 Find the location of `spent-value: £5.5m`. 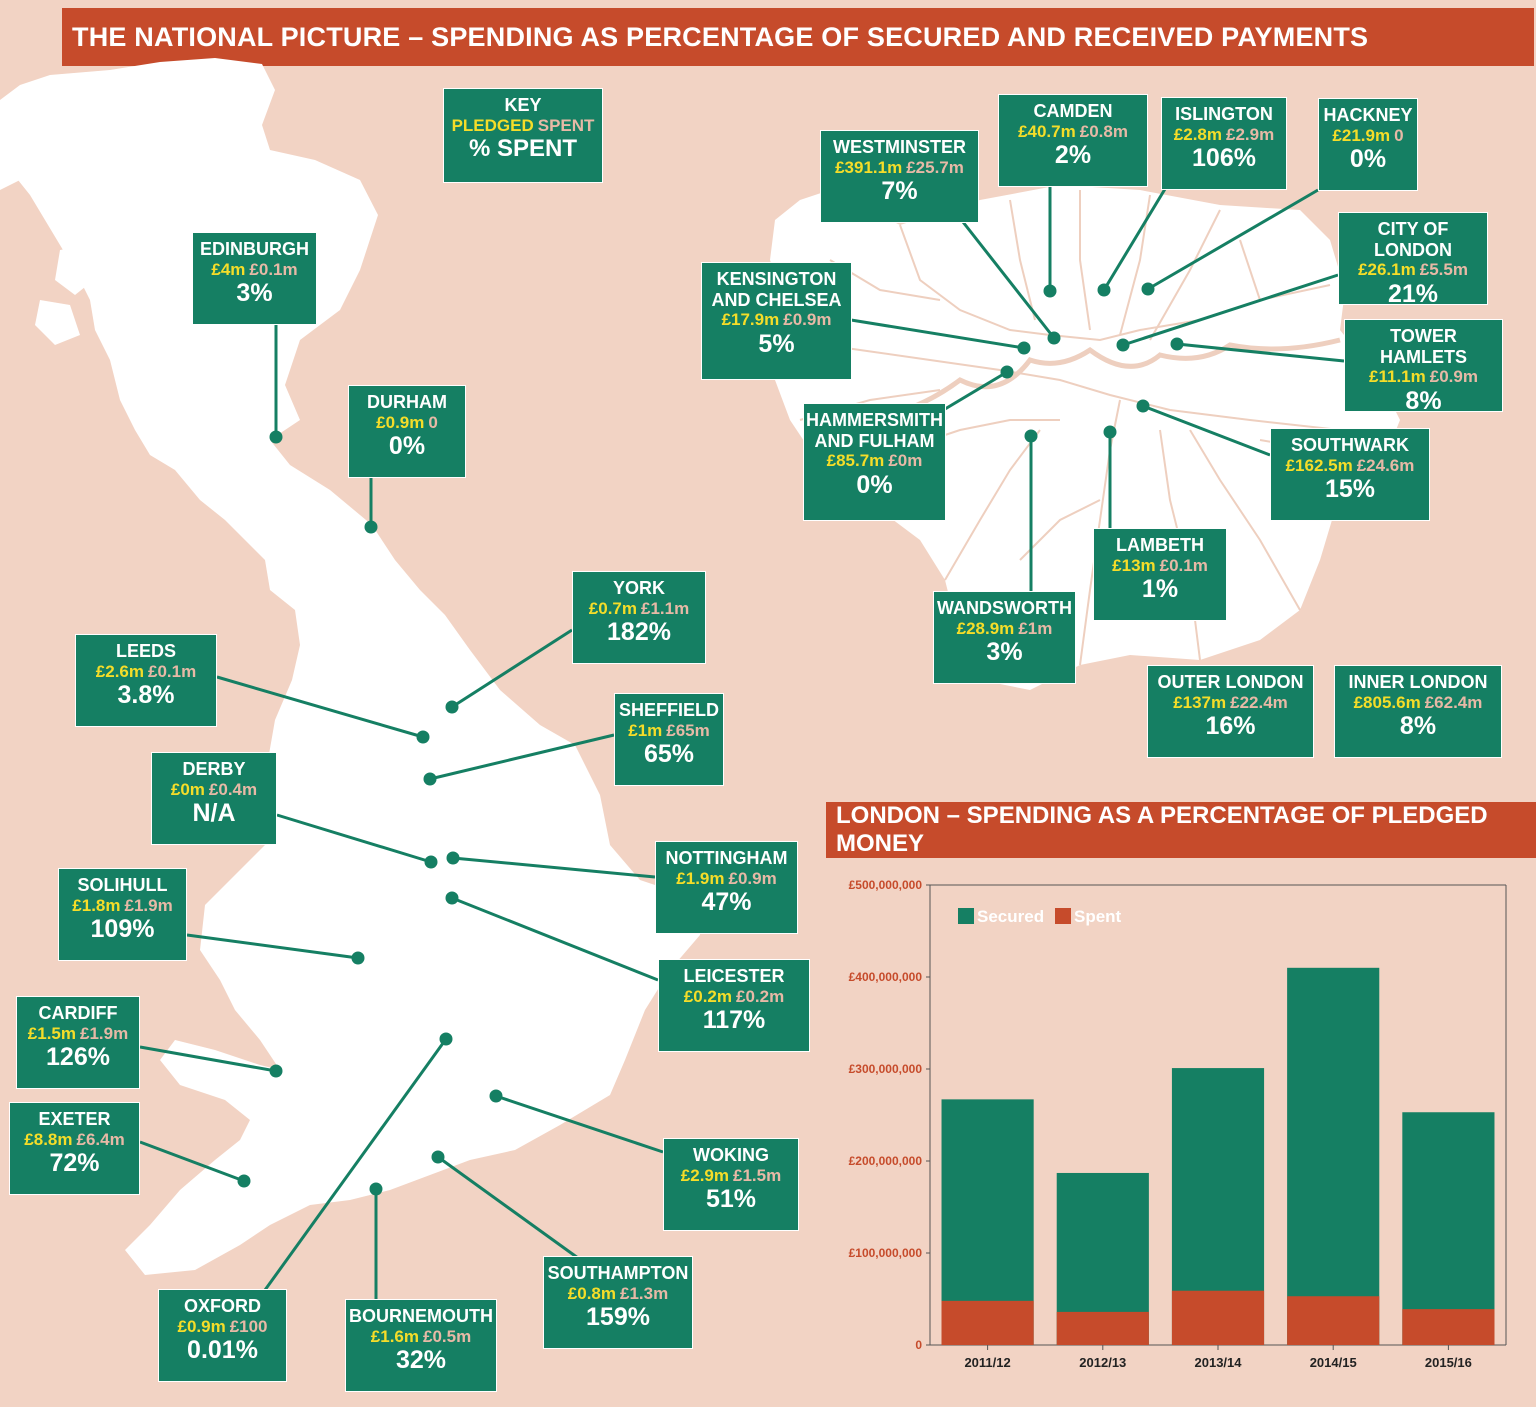

spent-value: £5.5m is located at coordinates (1443, 270).